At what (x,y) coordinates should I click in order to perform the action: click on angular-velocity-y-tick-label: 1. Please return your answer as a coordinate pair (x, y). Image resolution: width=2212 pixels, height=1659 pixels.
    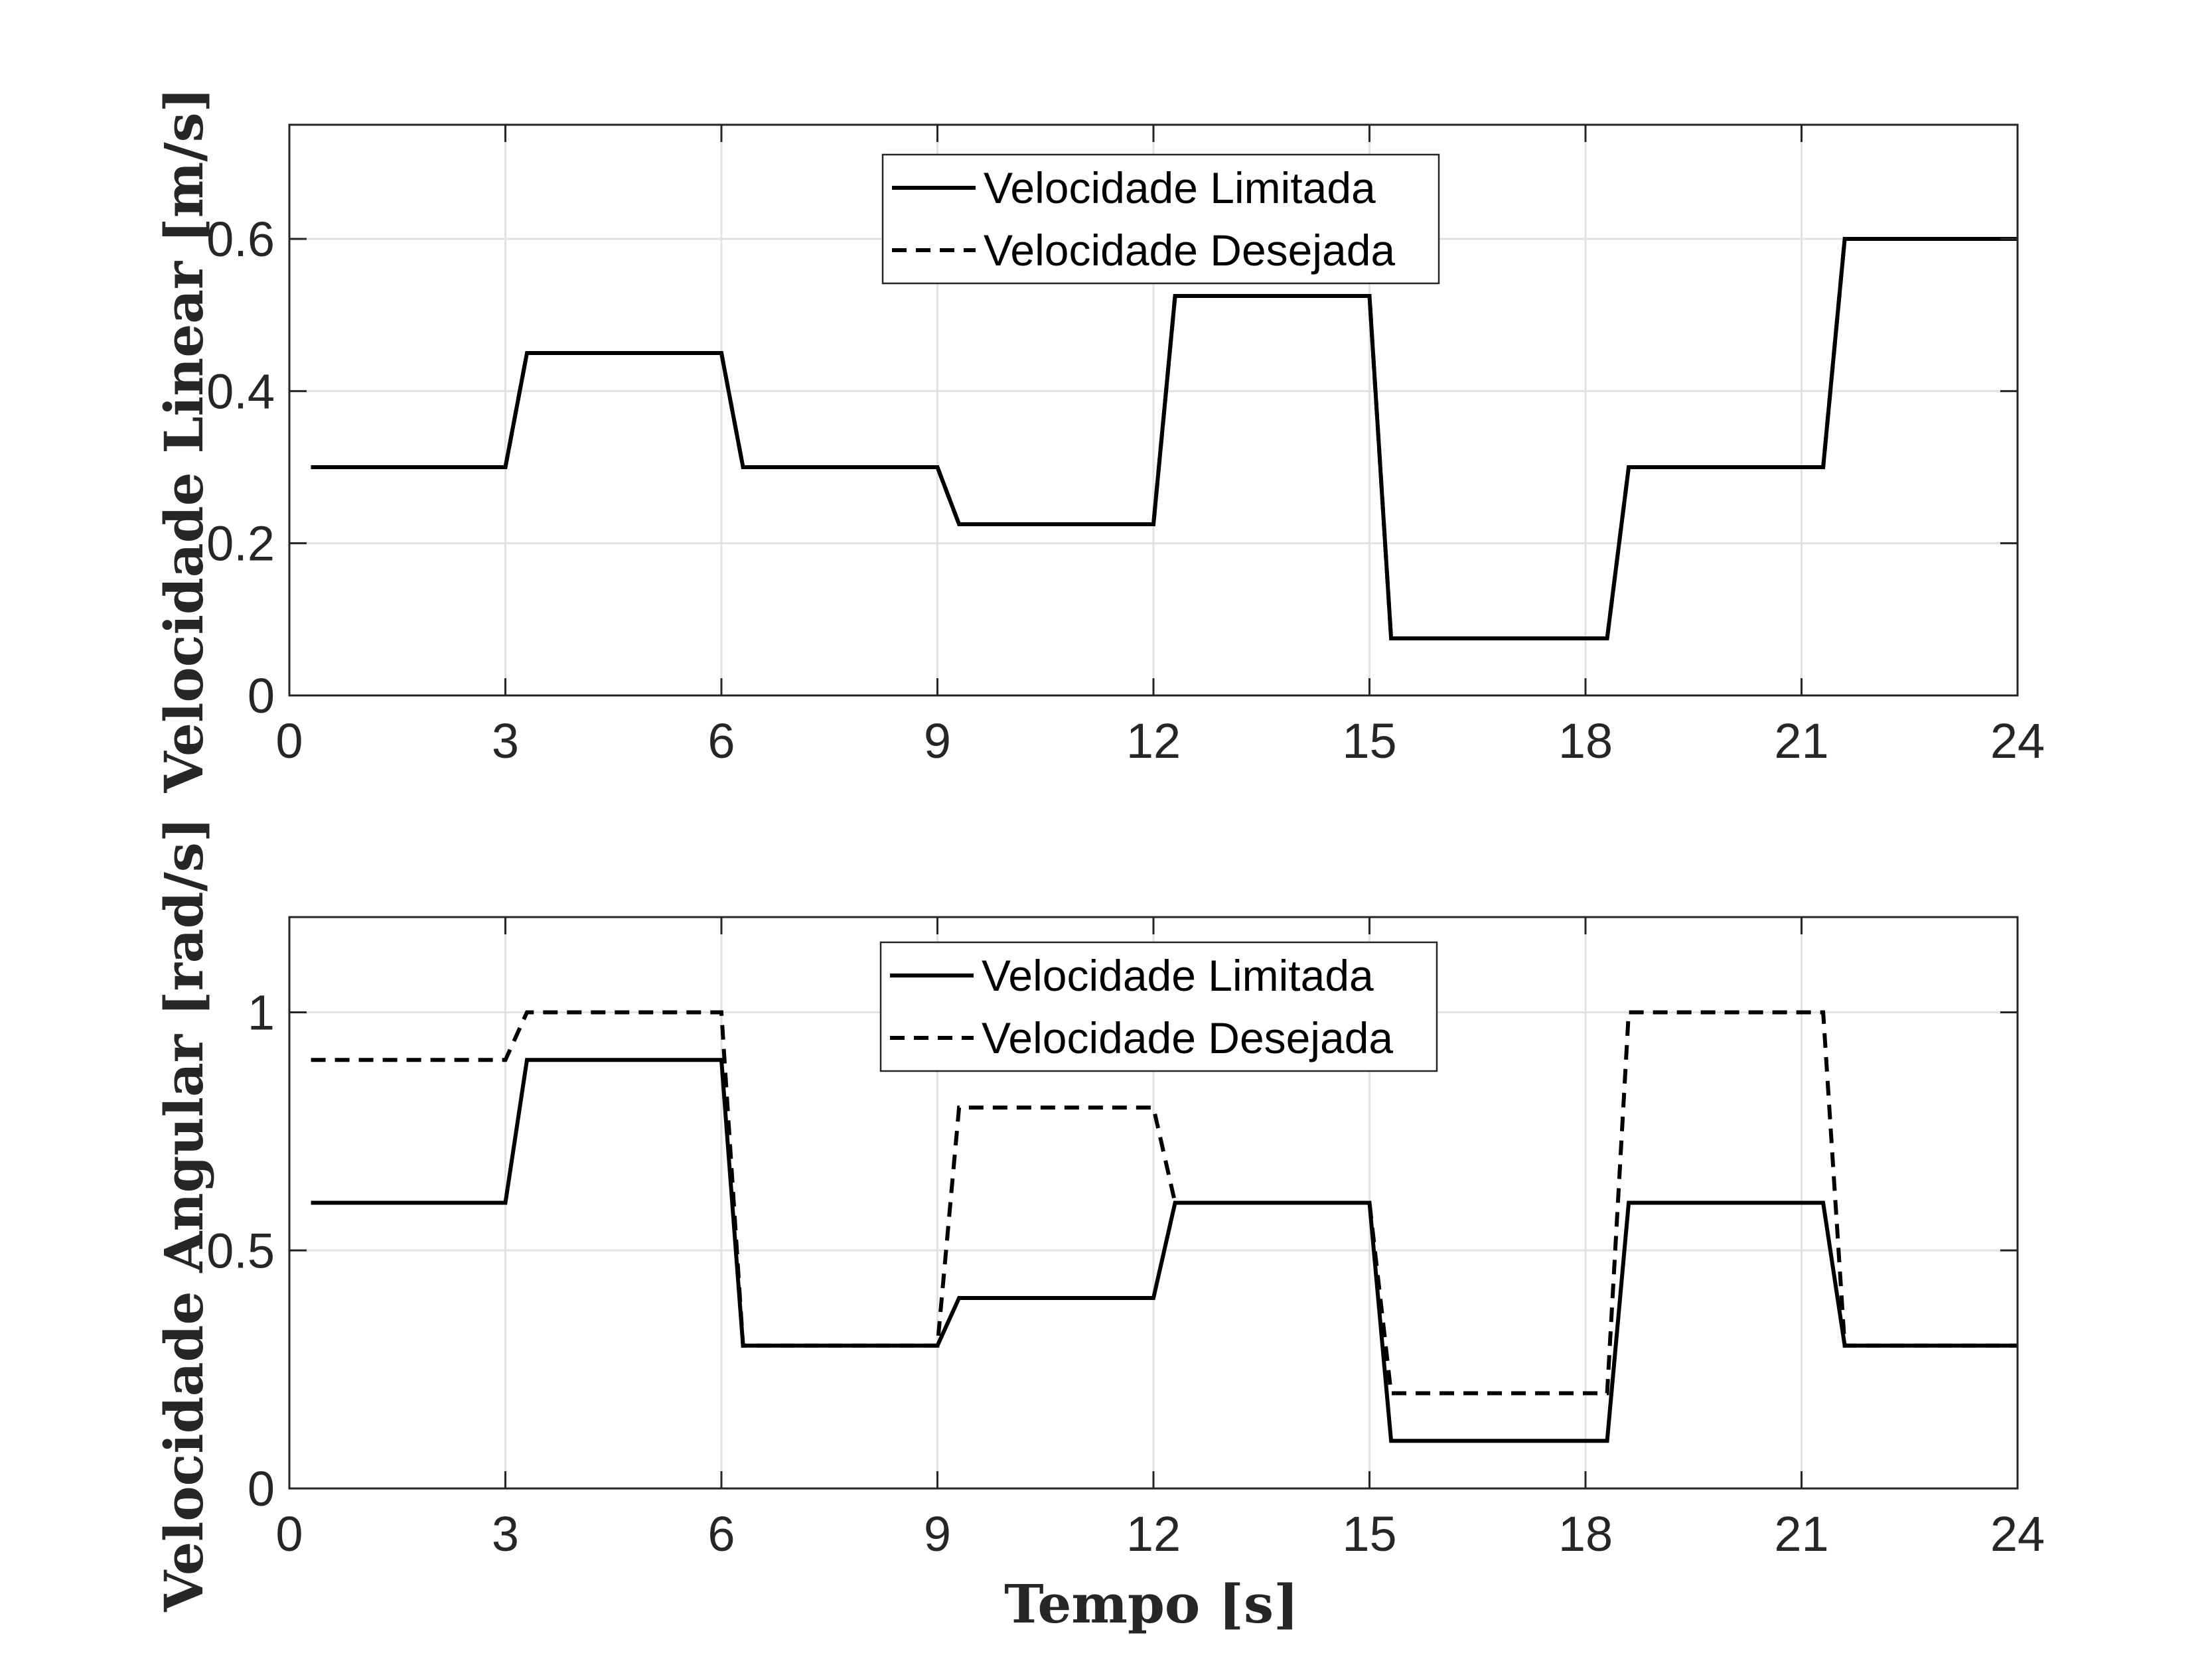
    Looking at the image, I should click on (261, 1013).